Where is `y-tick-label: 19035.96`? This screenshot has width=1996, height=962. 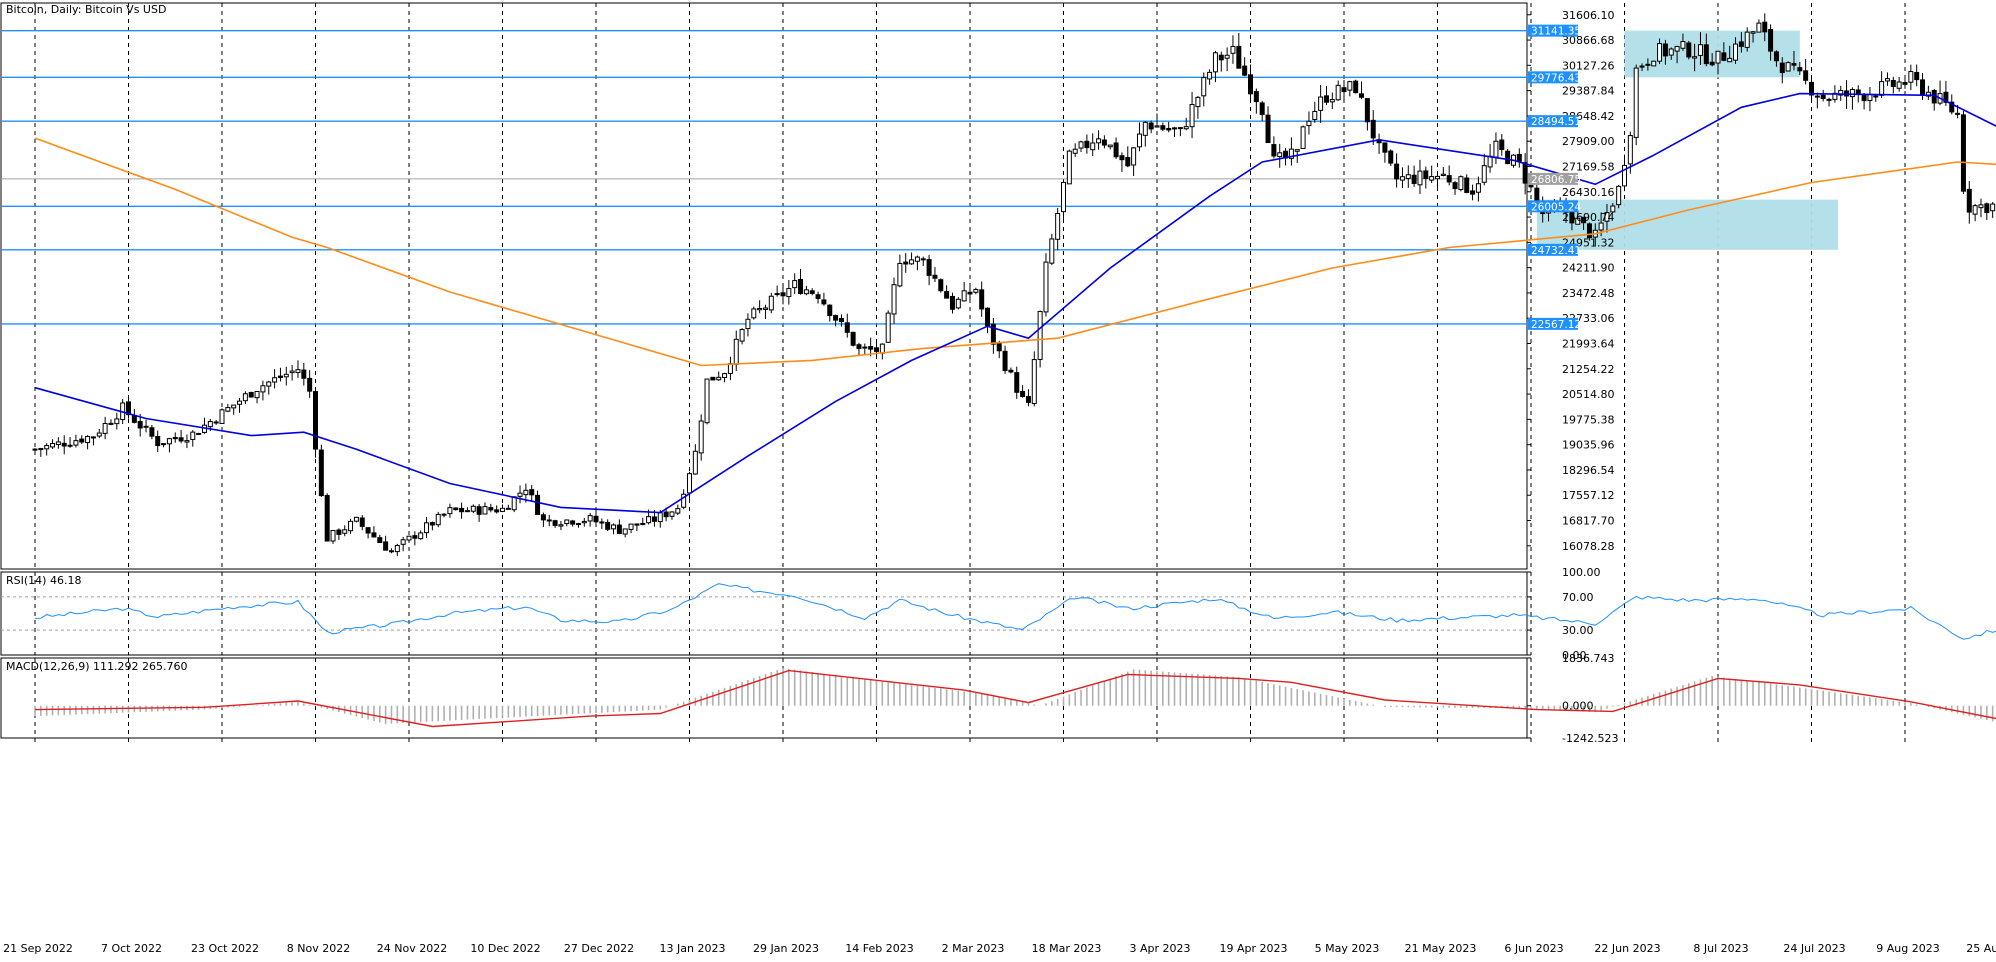
y-tick-label: 19035.96 is located at coordinates (1588, 445).